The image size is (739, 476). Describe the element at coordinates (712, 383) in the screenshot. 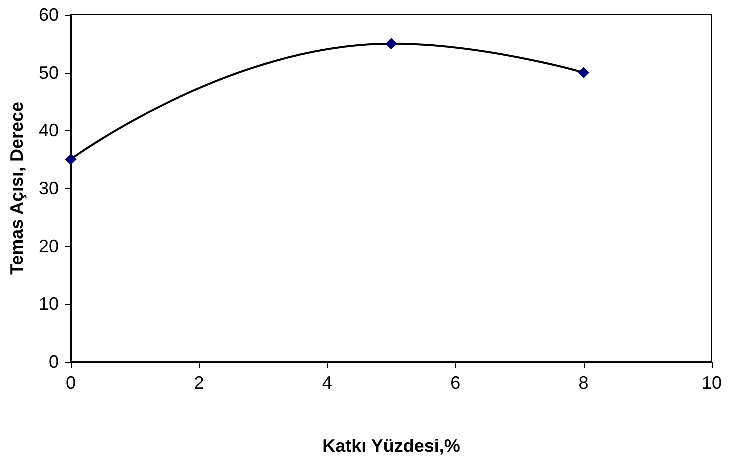

I see `x-tick-label: 10` at that location.